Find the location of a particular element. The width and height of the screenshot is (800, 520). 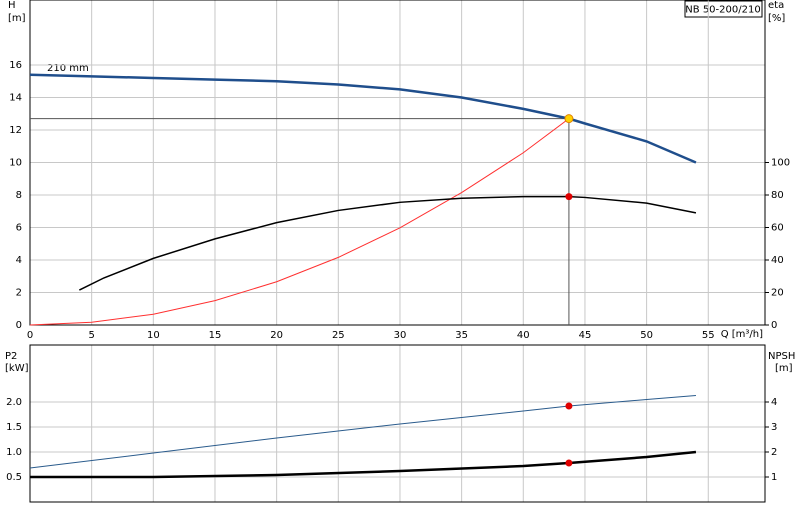

y-axis-unit: [m] is located at coordinates (17, 18).